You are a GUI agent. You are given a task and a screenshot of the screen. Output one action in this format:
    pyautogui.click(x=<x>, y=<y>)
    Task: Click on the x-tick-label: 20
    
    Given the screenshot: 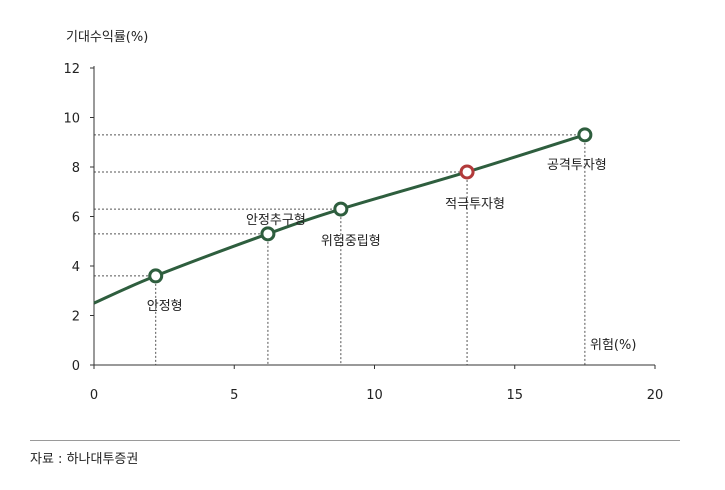 What is the action you would take?
    pyautogui.click(x=655, y=395)
    